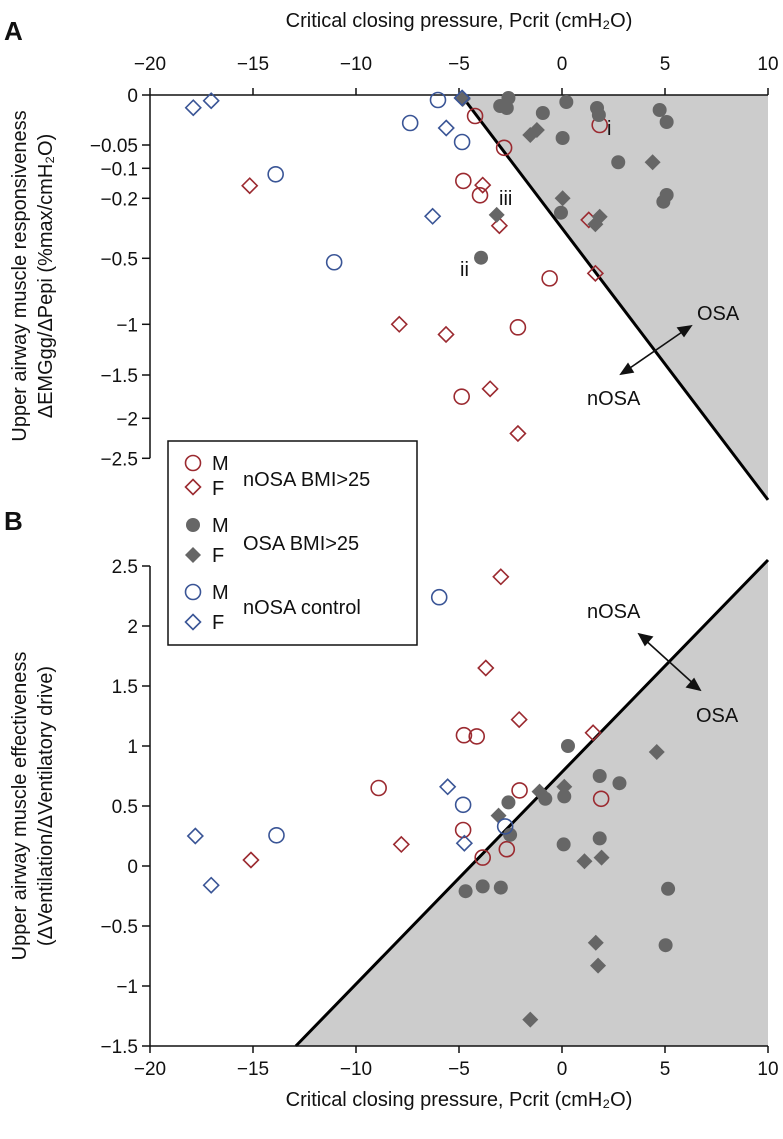 The image size is (783, 1139). I want to click on panel-b-series-osa-bmi-25-f, so click(577, 886).